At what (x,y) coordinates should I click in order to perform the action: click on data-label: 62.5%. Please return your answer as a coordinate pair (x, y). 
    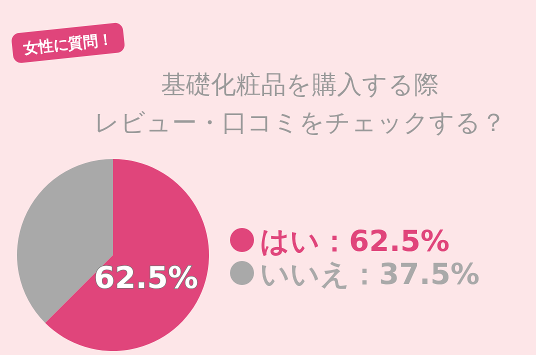
    Looking at the image, I should click on (146, 278).